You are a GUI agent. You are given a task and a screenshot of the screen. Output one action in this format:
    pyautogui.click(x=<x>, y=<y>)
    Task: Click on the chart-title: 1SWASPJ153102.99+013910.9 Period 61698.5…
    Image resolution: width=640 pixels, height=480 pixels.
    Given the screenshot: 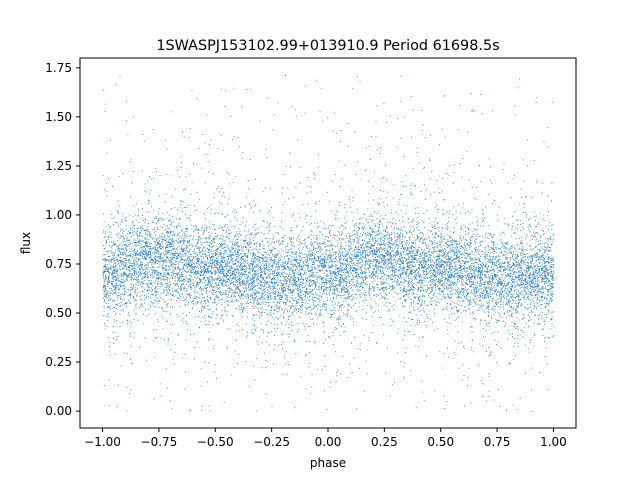 What is the action you would take?
    pyautogui.click(x=327, y=46)
    